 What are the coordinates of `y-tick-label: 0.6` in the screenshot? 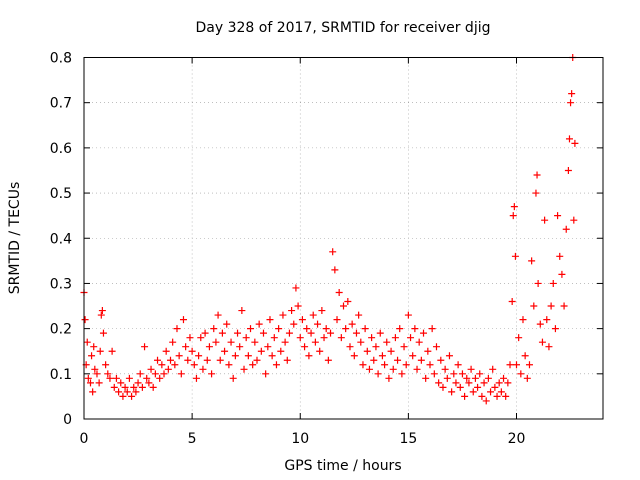 It's located at (61, 149).